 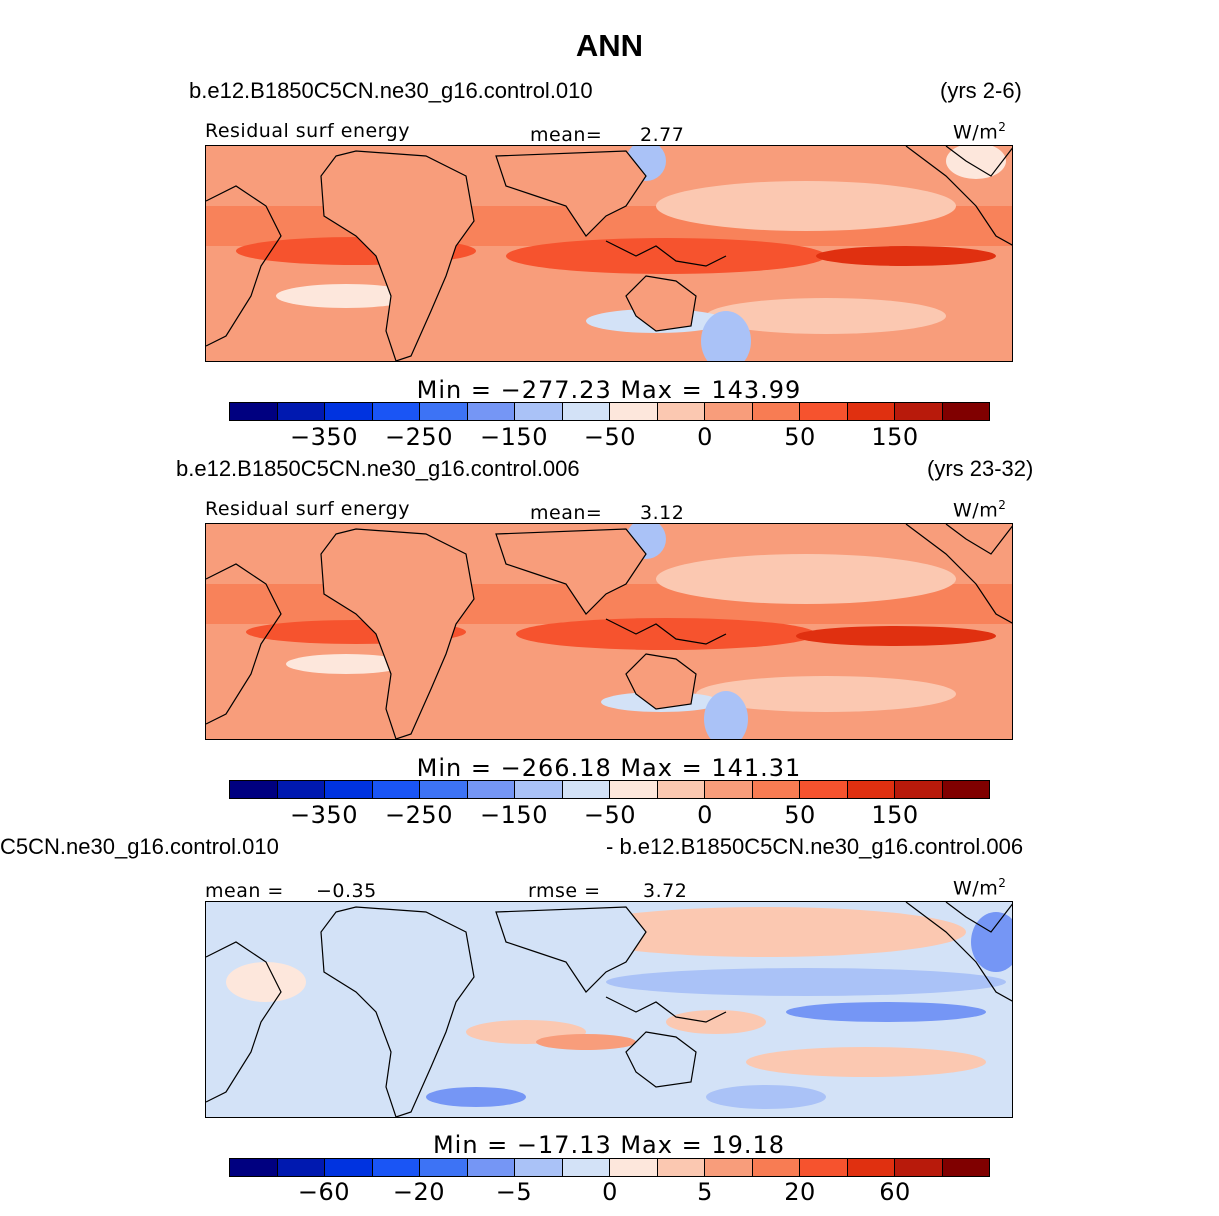 I want to click on panel2-units: W/m2, so click(x=980, y=510).